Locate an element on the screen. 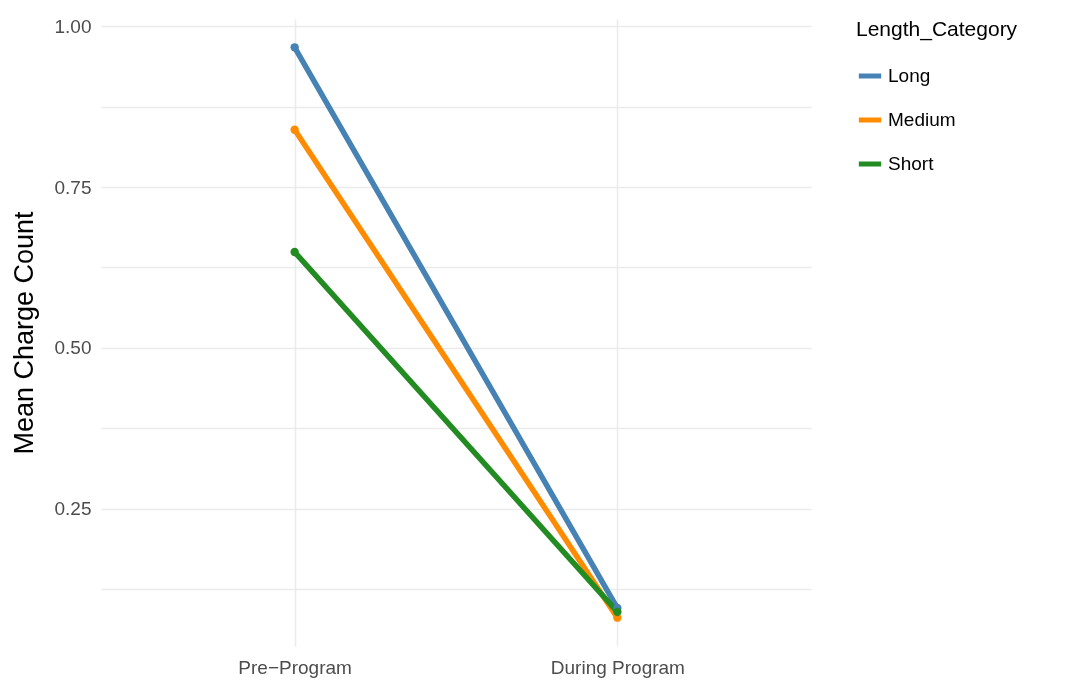  y-tick-label: 0.50 is located at coordinates (73, 348).